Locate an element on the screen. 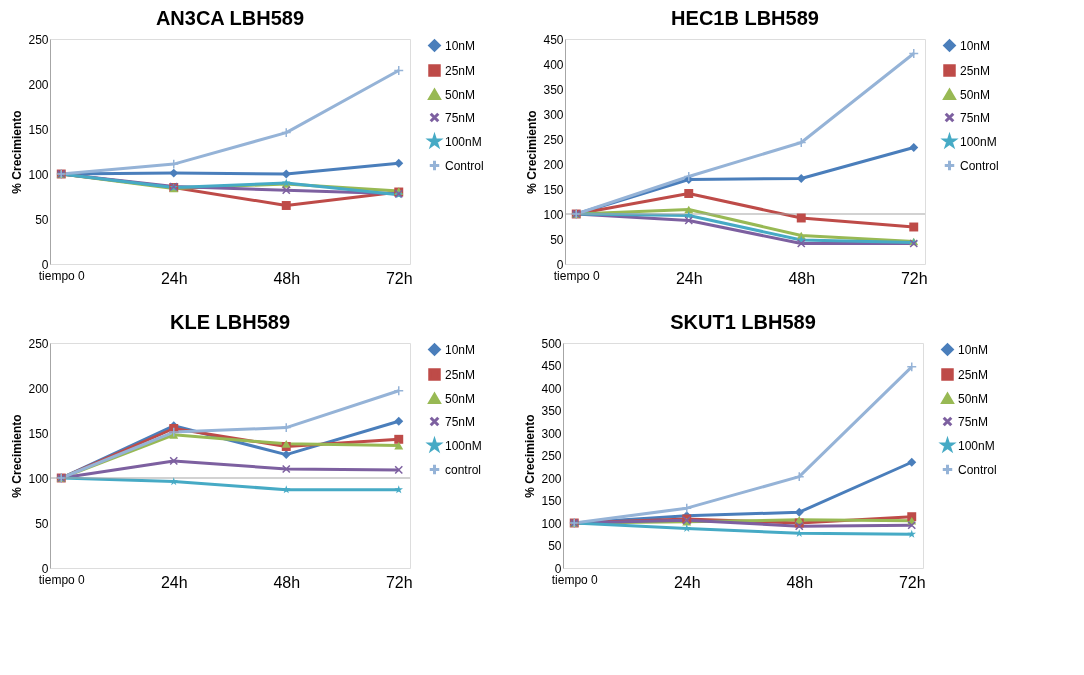  legend-label: control is located at coordinates (463, 469).